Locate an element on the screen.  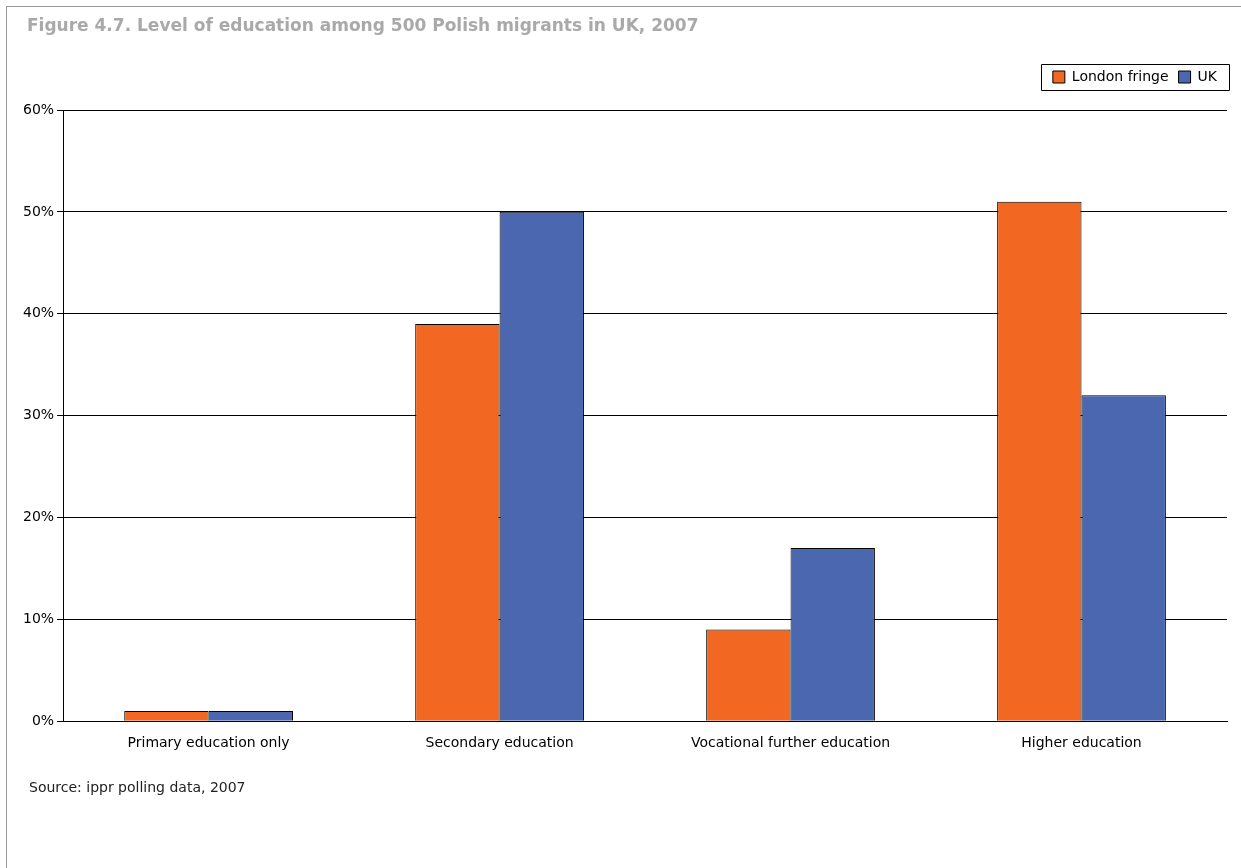
x-tick-label: Higher education is located at coordinates (1081, 742).